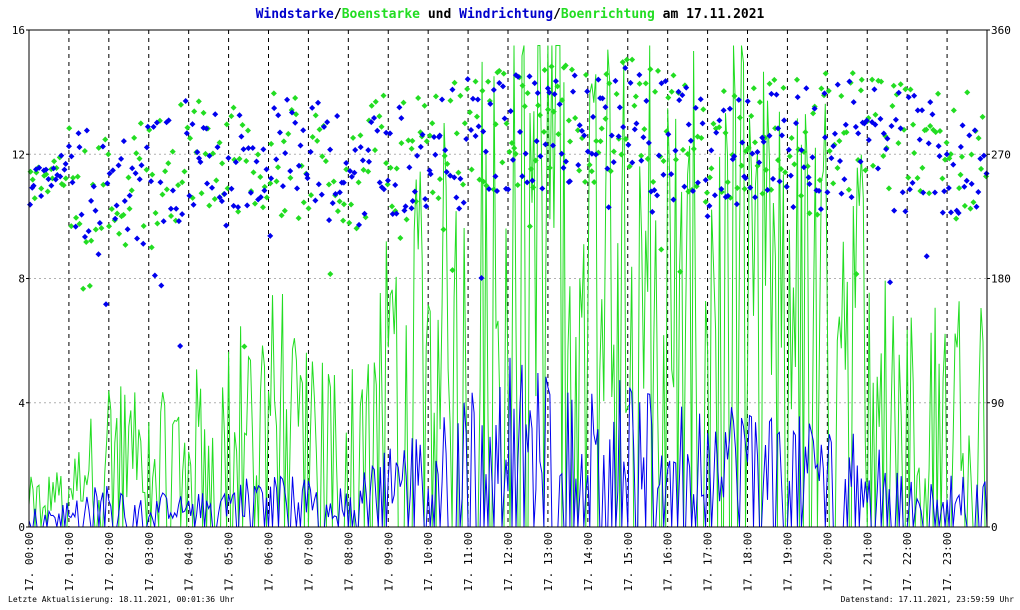  Describe the element at coordinates (269, 562) in the screenshot. I see `x-tick-label-6: 17. 06:00` at that location.